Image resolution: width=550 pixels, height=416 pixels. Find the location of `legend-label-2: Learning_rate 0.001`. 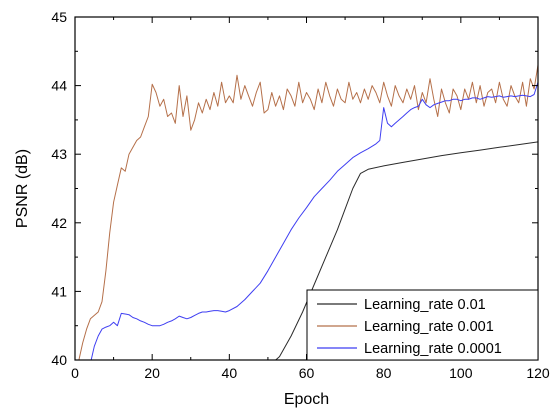

legend-label-2: Learning_rate 0.001 is located at coordinates (429, 327).